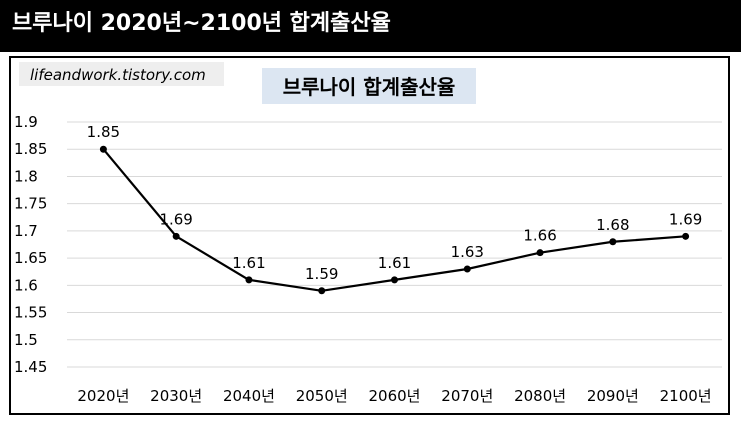  I want to click on x-tick-label: 2040년, so click(249, 396).